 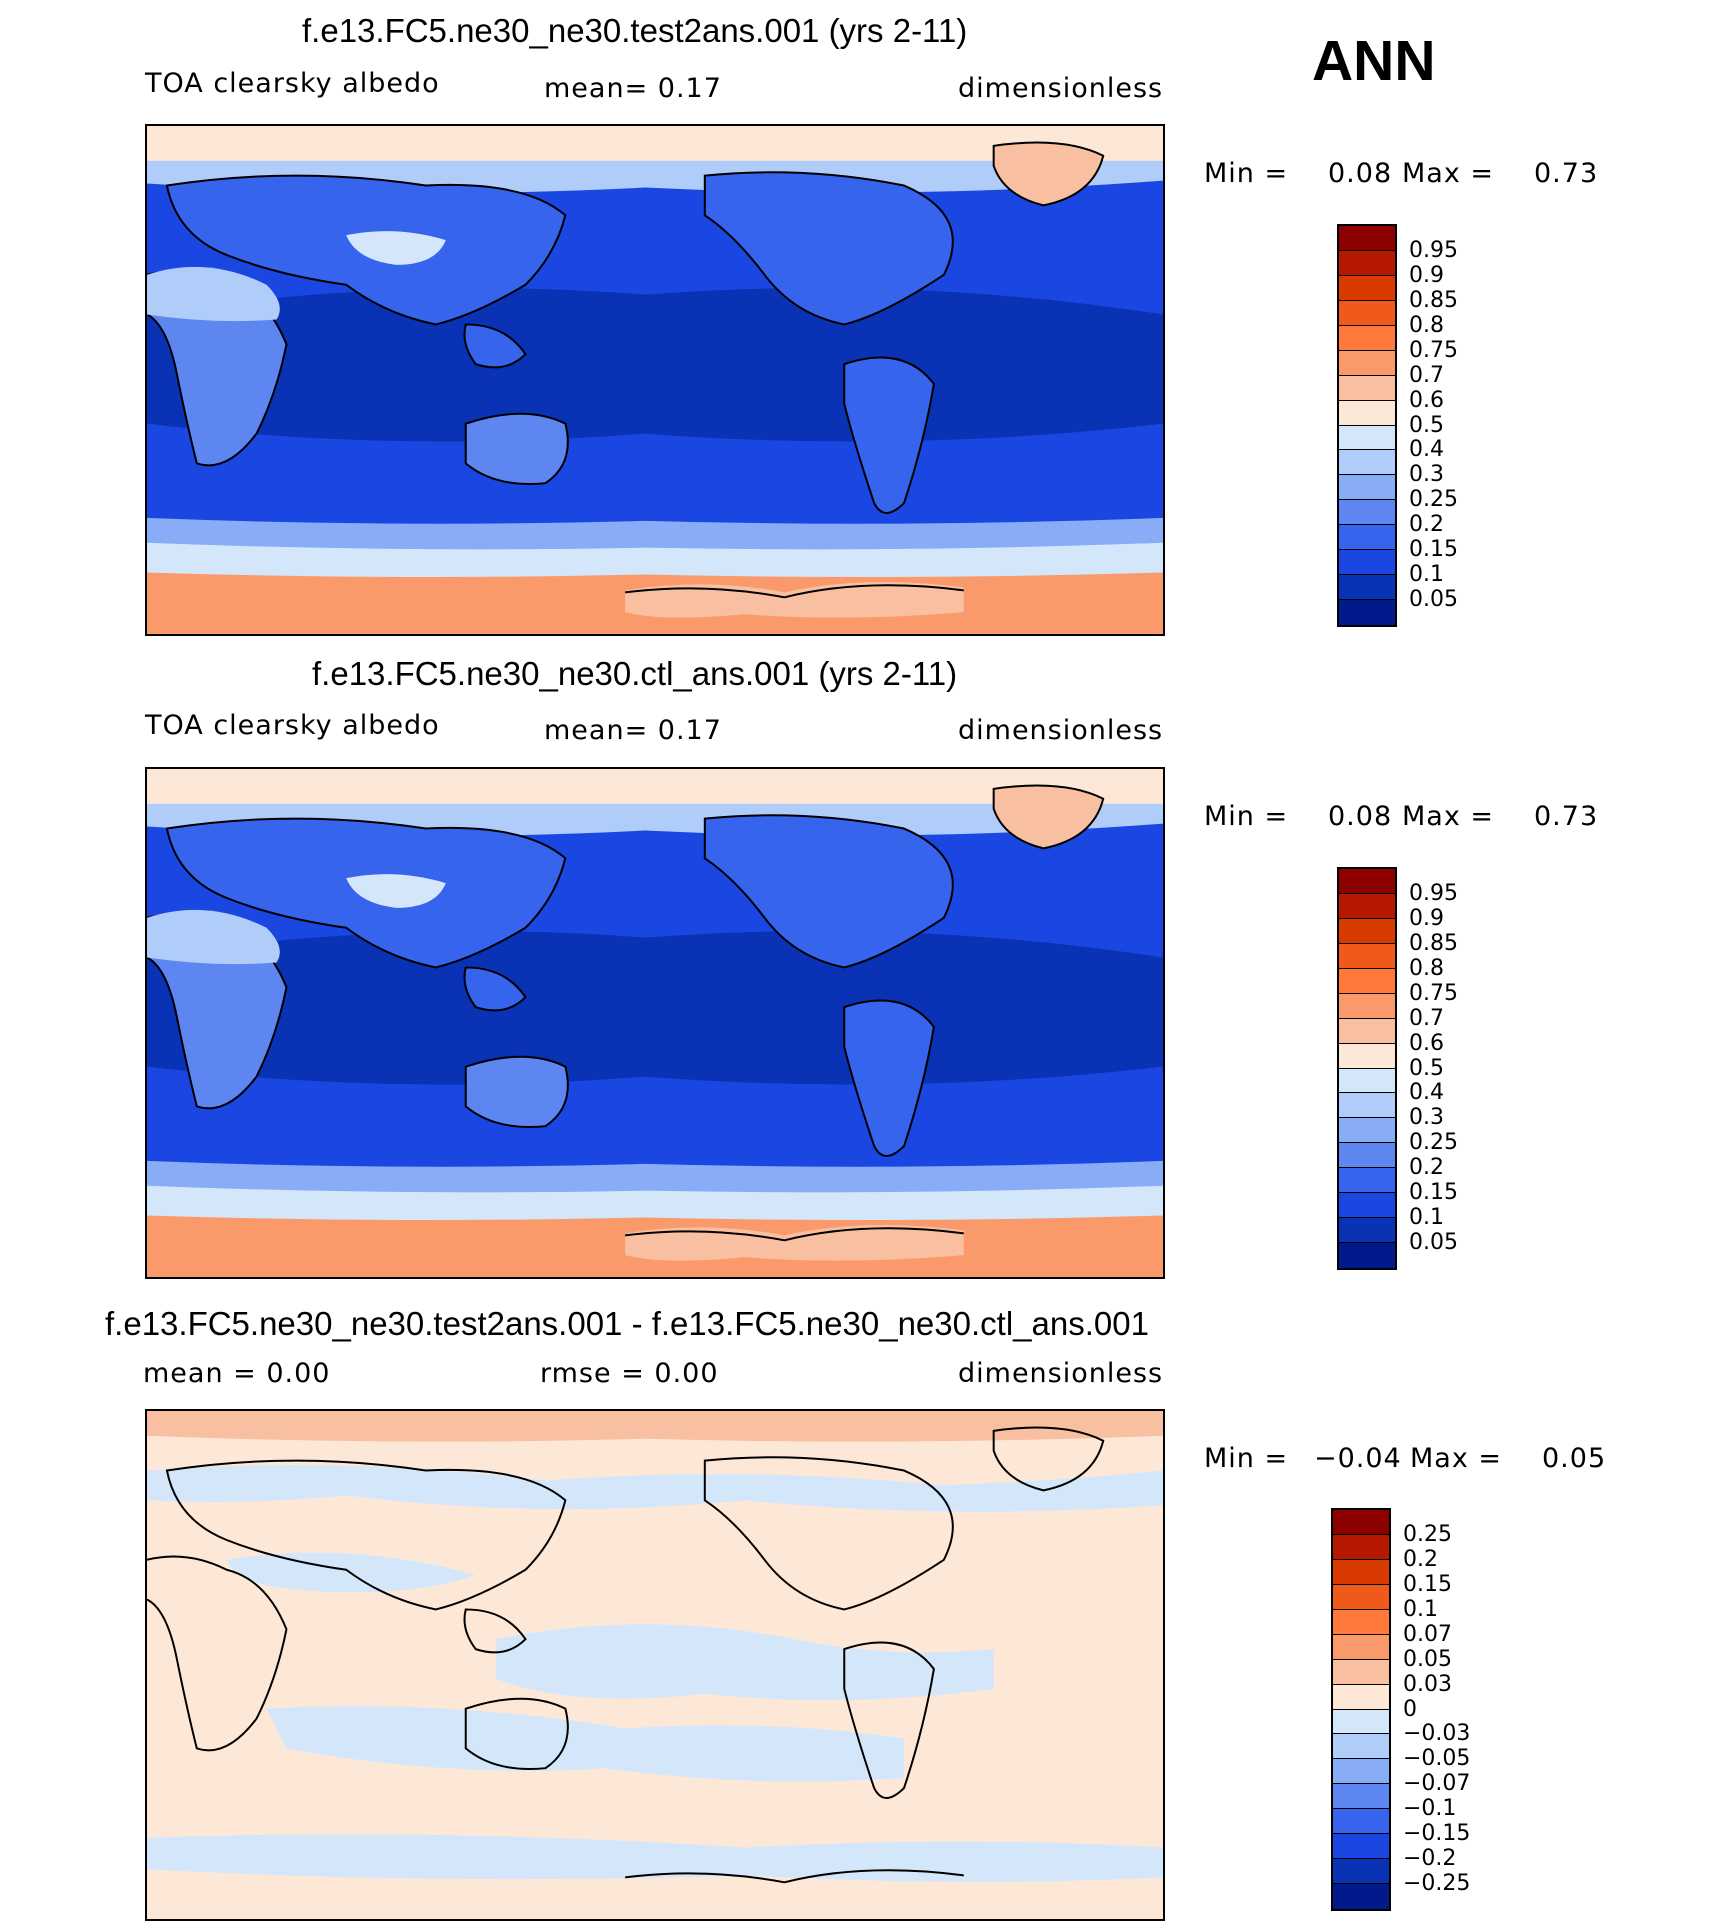 I want to click on panel-3-colorbar-label: 0.1, so click(x=1420, y=1609).